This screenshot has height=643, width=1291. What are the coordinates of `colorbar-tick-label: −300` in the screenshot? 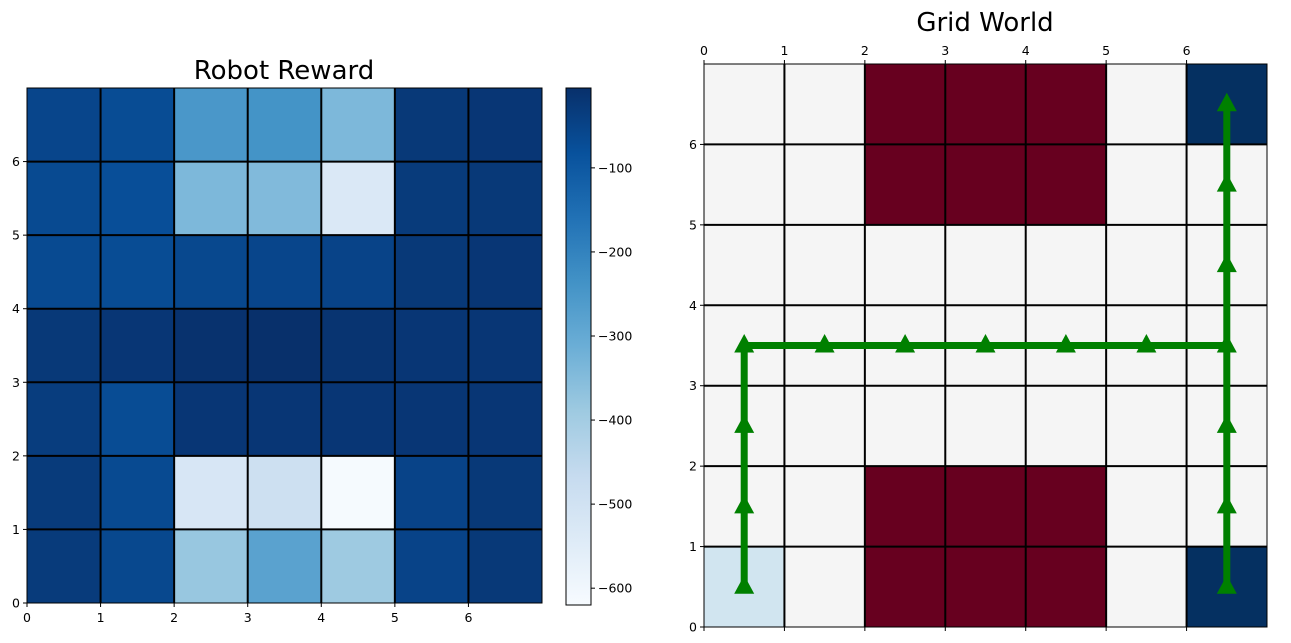 It's located at (615, 335).